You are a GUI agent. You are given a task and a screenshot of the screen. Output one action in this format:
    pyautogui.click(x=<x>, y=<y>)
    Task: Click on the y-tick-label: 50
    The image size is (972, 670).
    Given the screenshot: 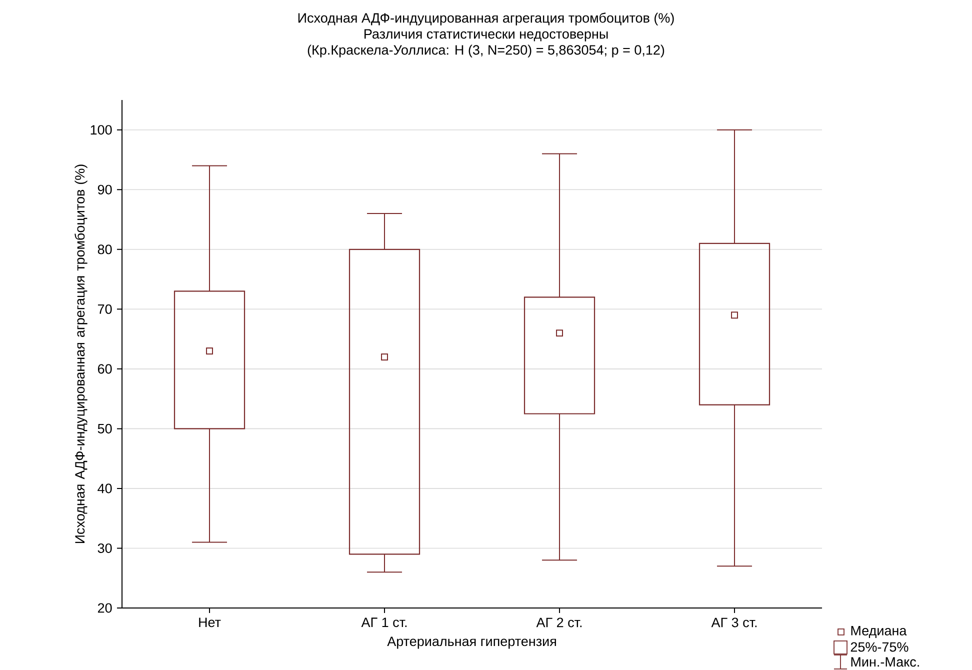 What is the action you would take?
    pyautogui.click(x=105, y=429)
    